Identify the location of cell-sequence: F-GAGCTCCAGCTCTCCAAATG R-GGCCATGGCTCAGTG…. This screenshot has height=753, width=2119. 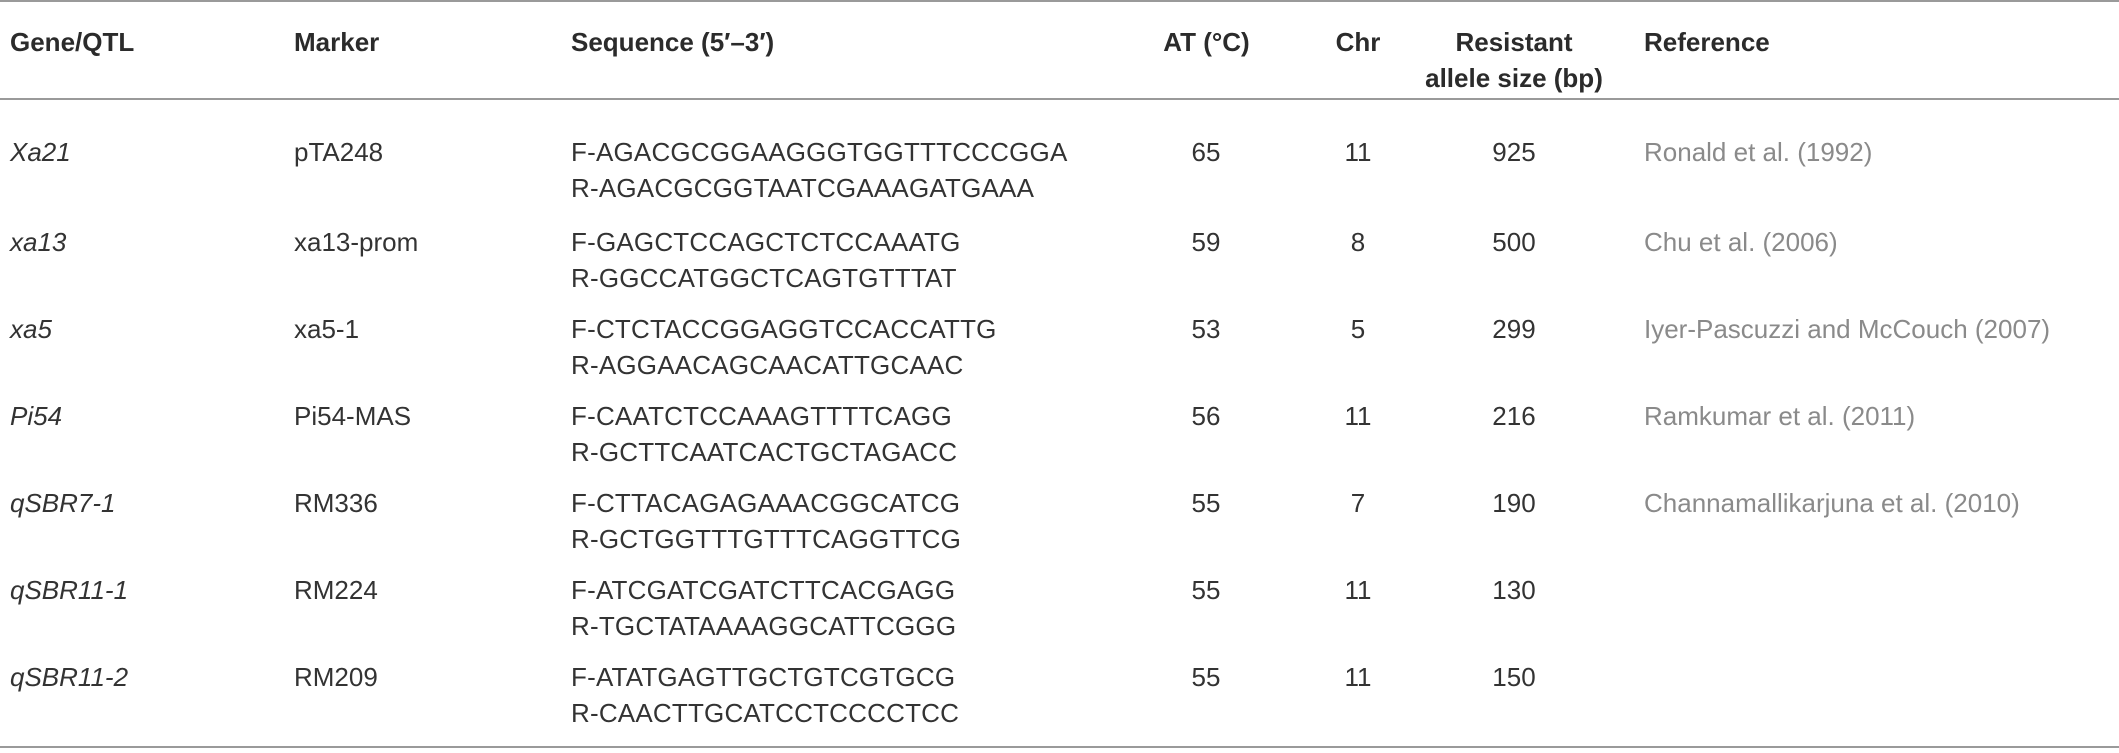
(839, 259).